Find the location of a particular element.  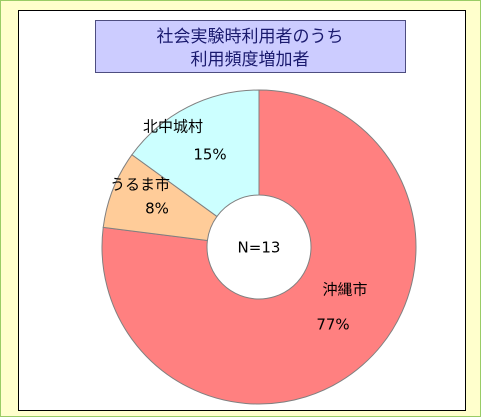

title-box is located at coordinates (250, 46).